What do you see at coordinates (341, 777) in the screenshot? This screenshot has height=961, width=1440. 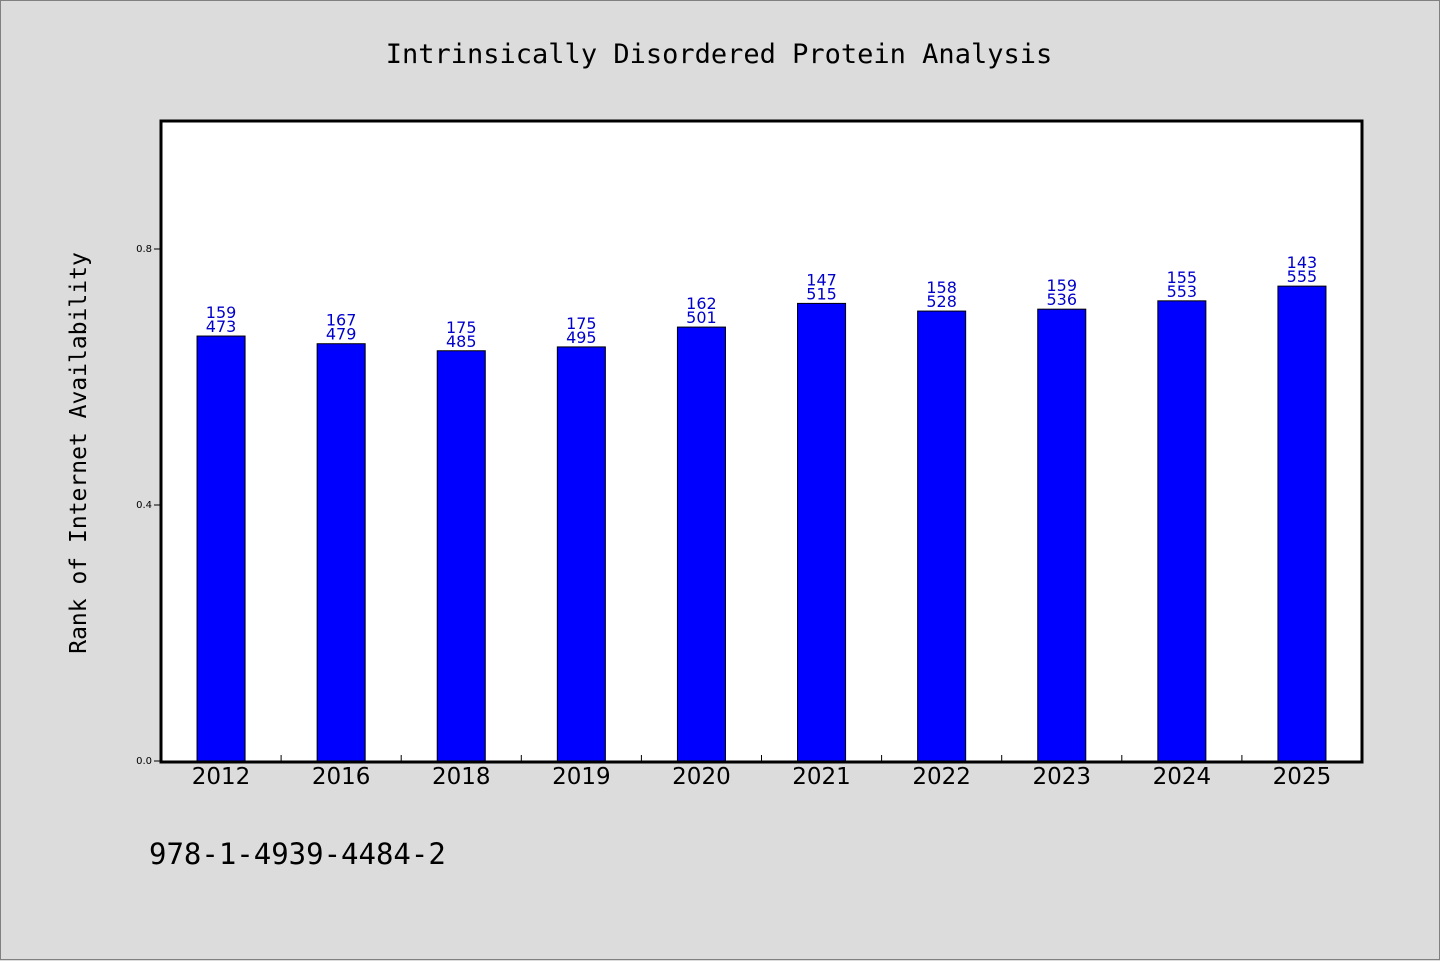 I see `x-tick-label: 2016` at bounding box center [341, 777].